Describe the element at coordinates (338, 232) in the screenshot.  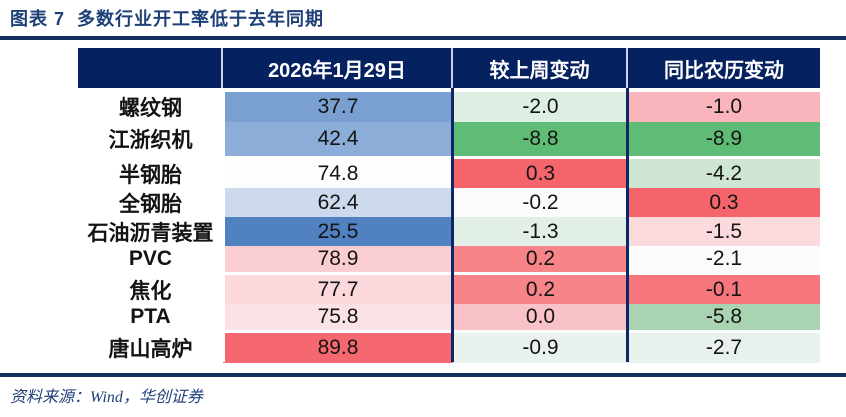
I see `cell-value: 25.5` at that location.